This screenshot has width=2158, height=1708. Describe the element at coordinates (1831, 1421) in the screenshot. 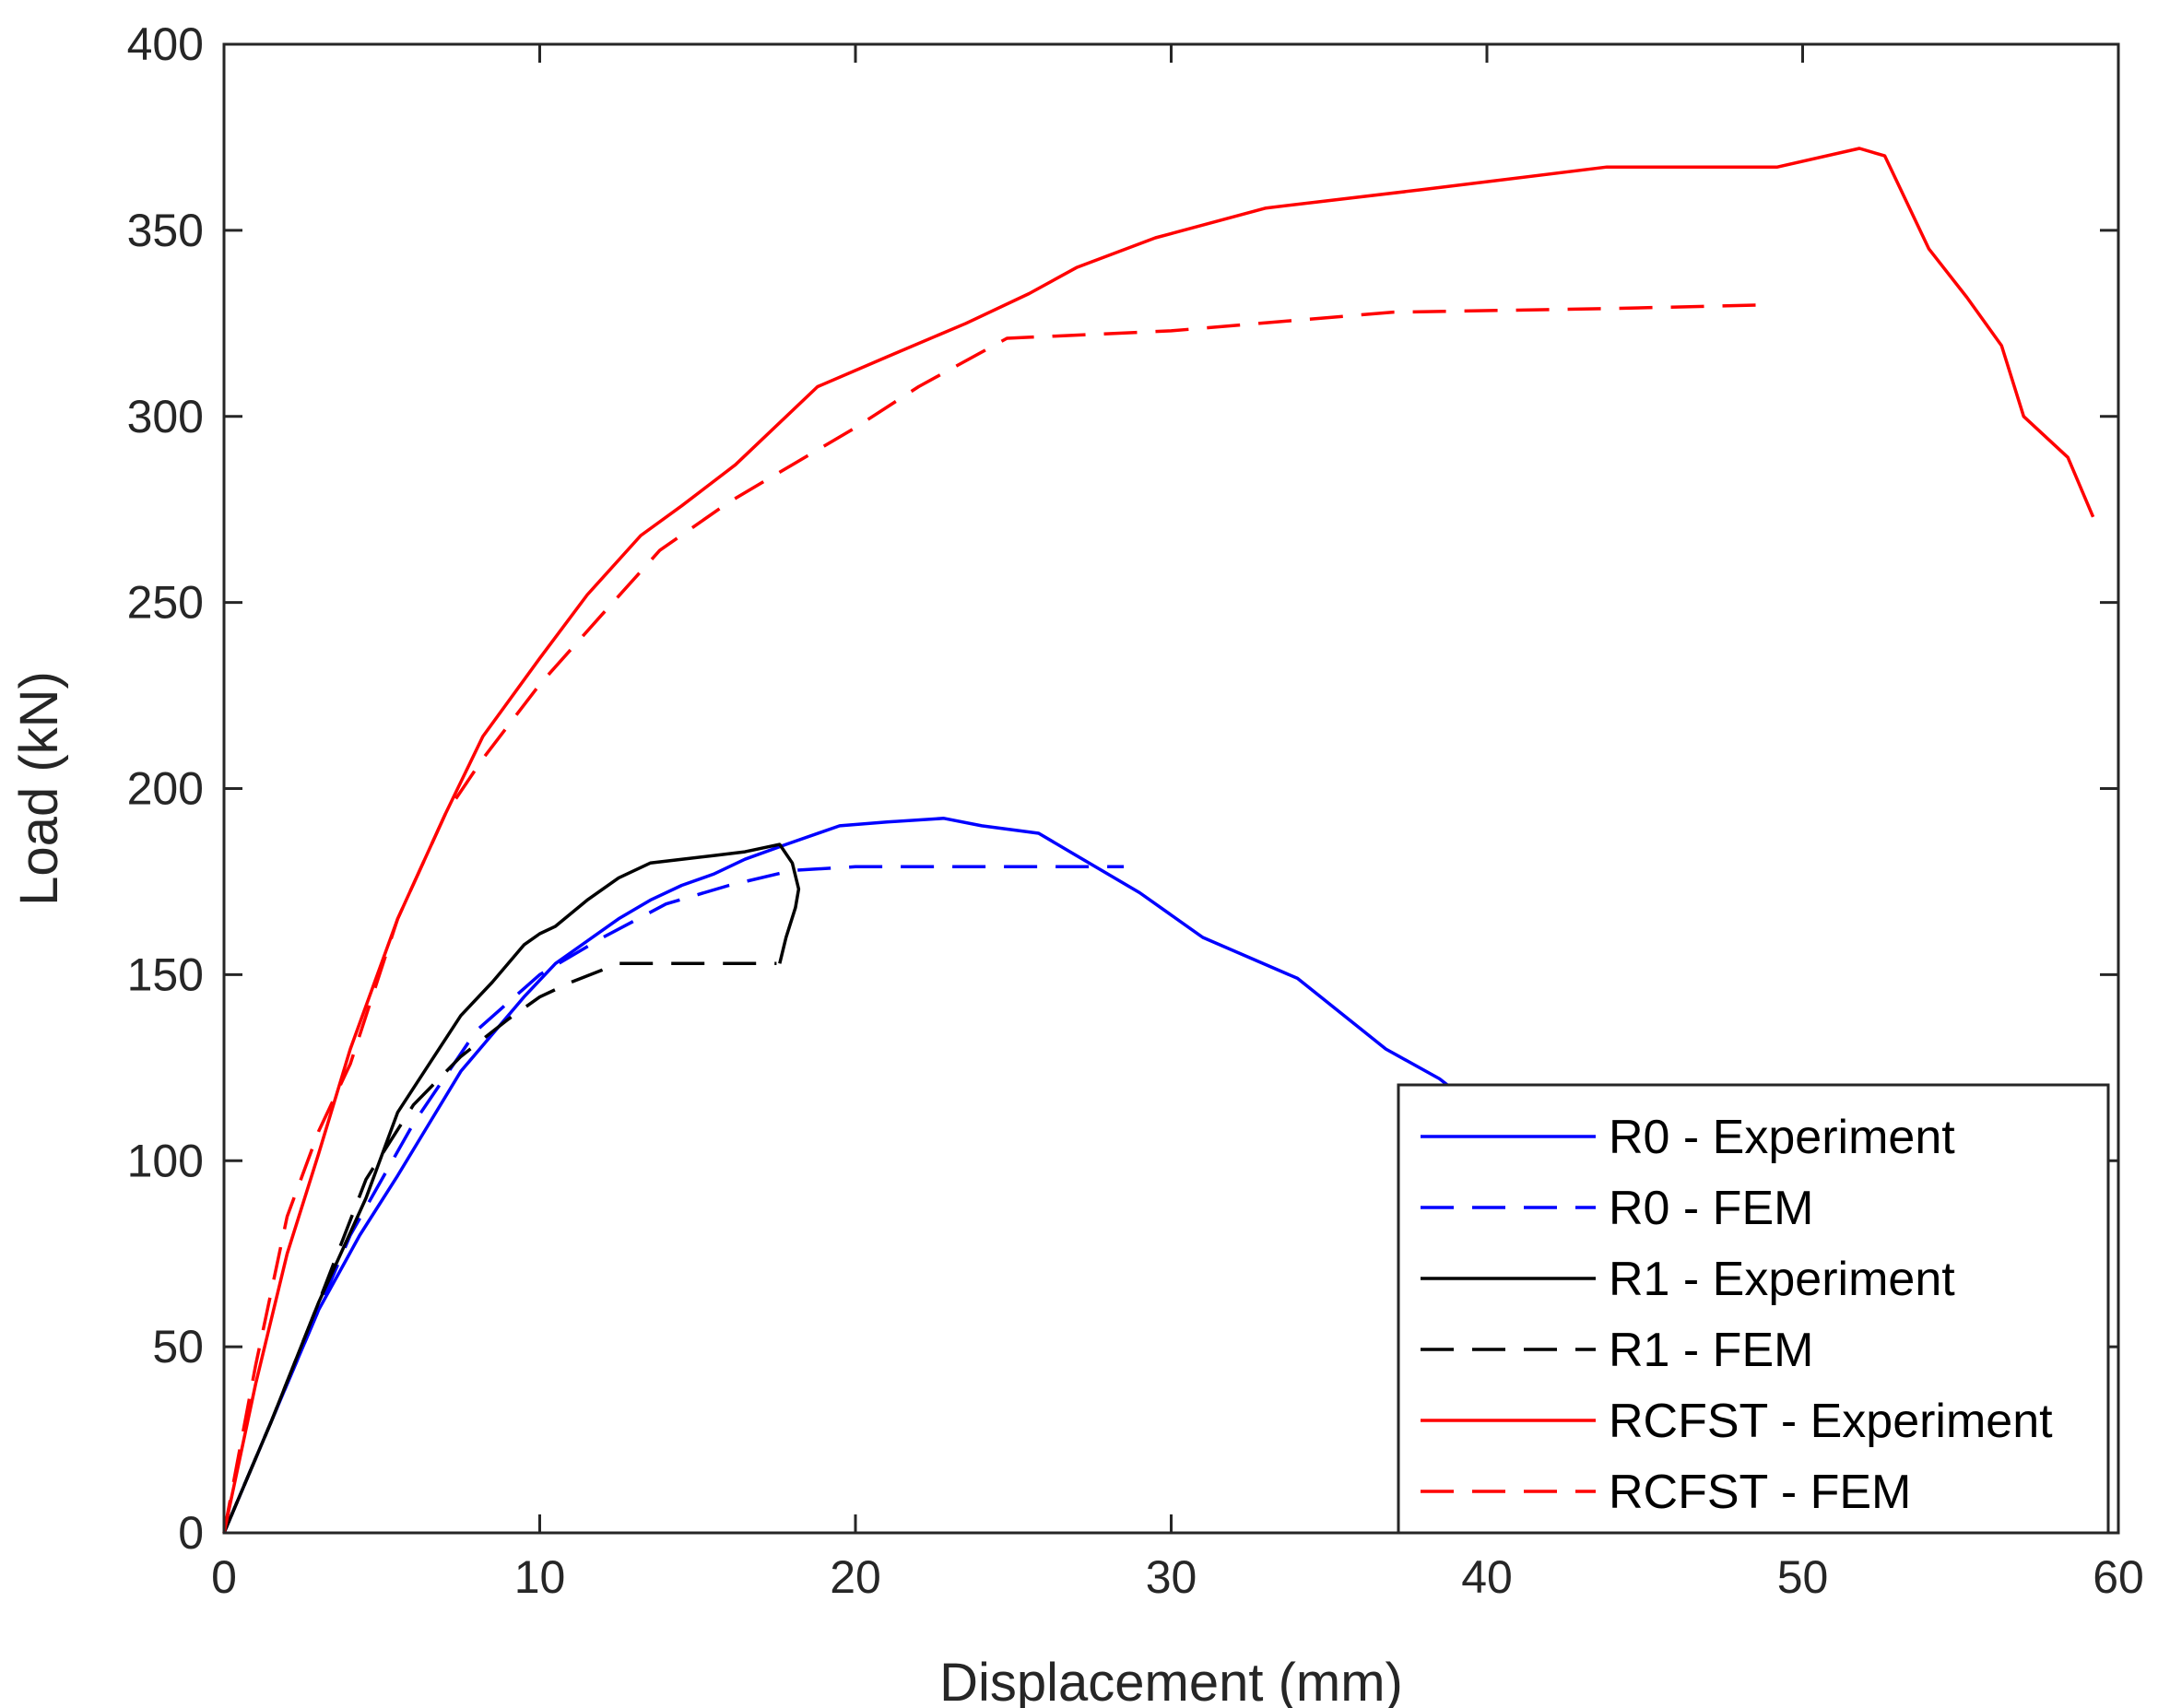

I see `legend-label: RCFST - Experiment` at that location.